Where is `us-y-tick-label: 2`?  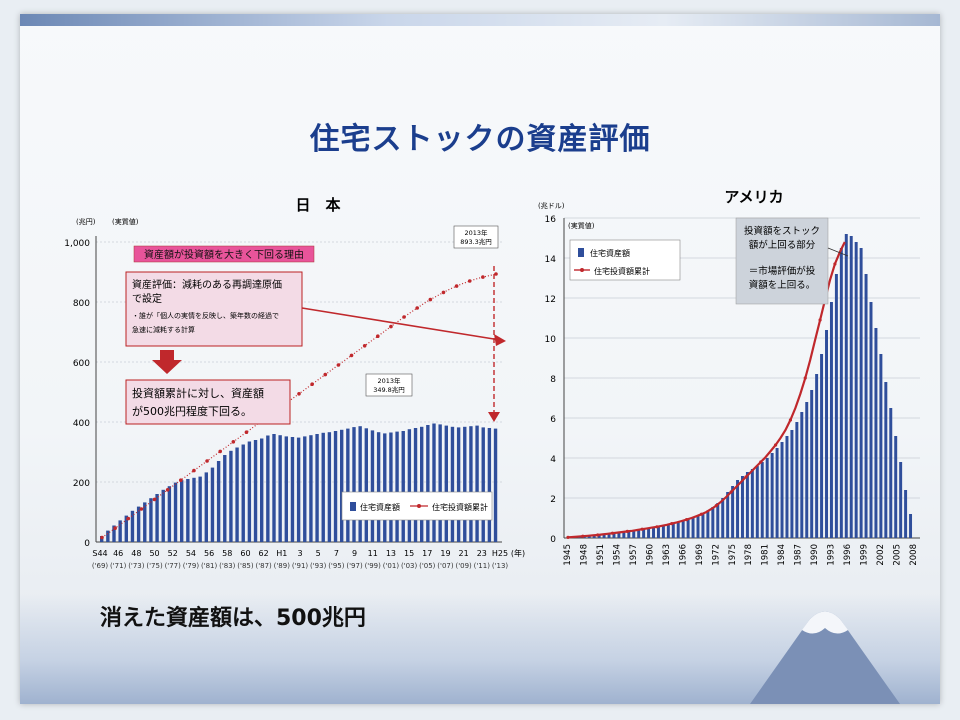
us-y-tick-label: 2 is located at coordinates (553, 500).